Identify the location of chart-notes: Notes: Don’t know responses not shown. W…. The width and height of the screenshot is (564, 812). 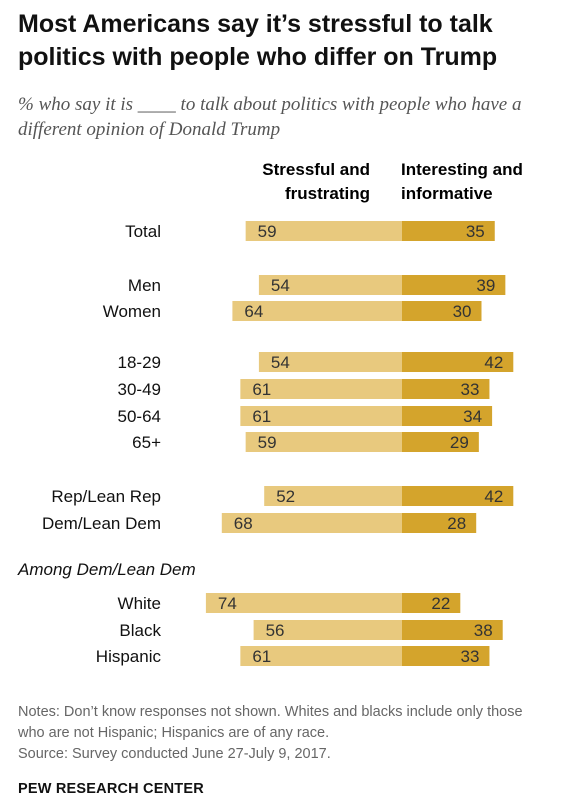
(270, 722).